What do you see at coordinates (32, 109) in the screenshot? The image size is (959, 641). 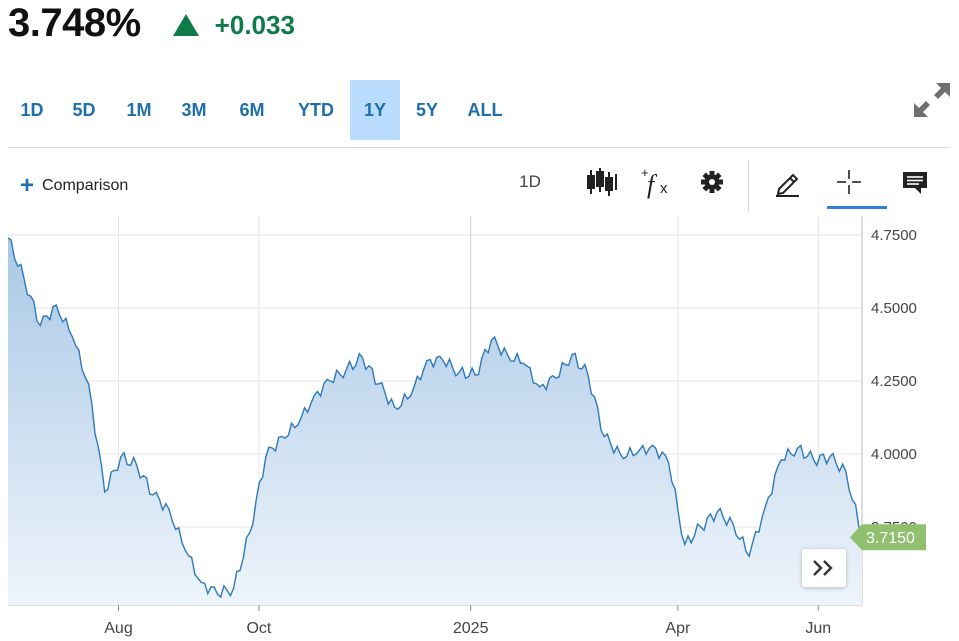 I see `range-1d: 1D` at bounding box center [32, 109].